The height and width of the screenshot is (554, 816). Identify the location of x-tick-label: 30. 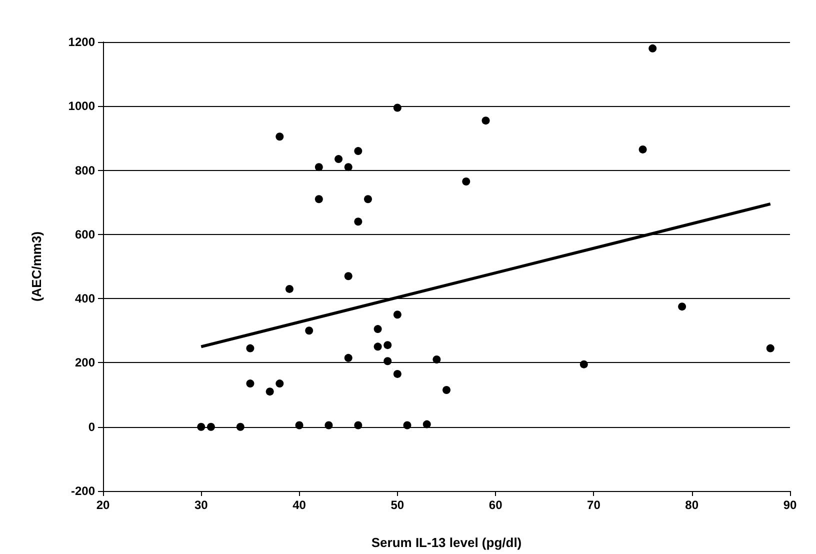
(201, 505).